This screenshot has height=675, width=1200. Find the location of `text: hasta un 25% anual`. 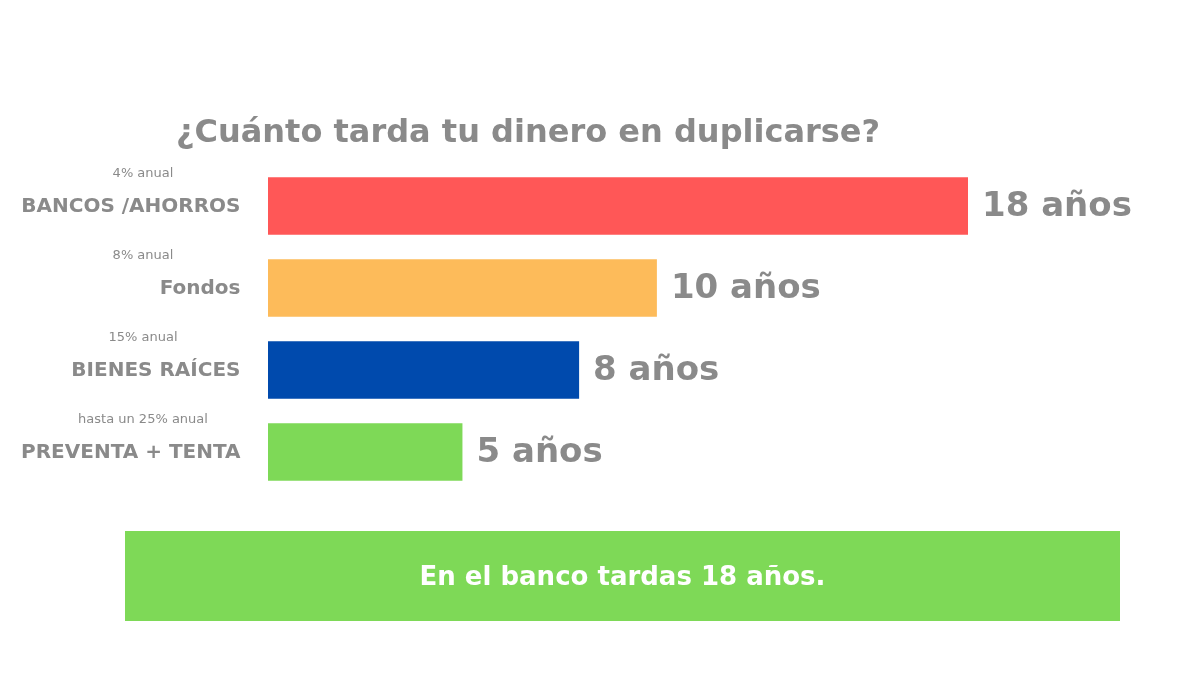

text: hasta un 25% anual is located at coordinates (143, 419).